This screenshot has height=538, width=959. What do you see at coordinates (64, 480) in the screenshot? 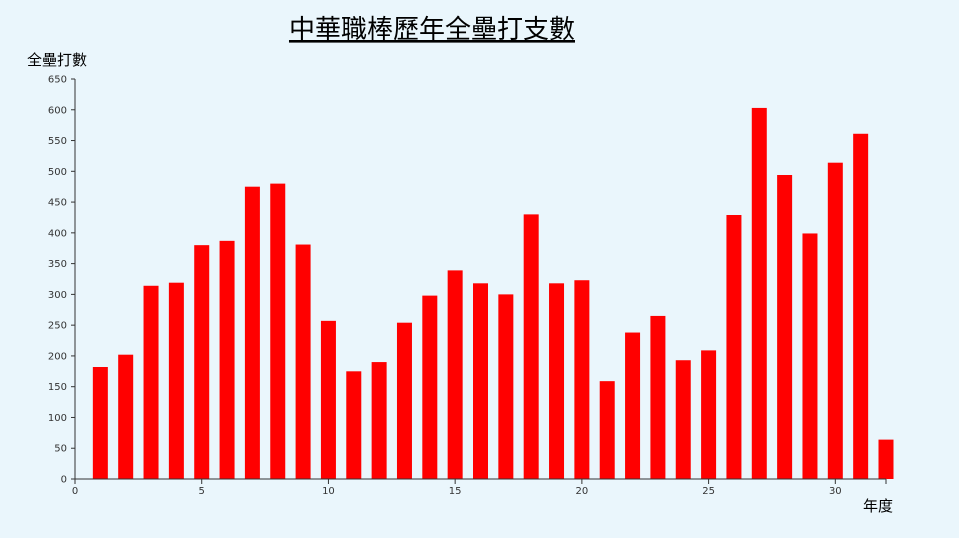
I see `y-tick-label-0: 0` at bounding box center [64, 480].